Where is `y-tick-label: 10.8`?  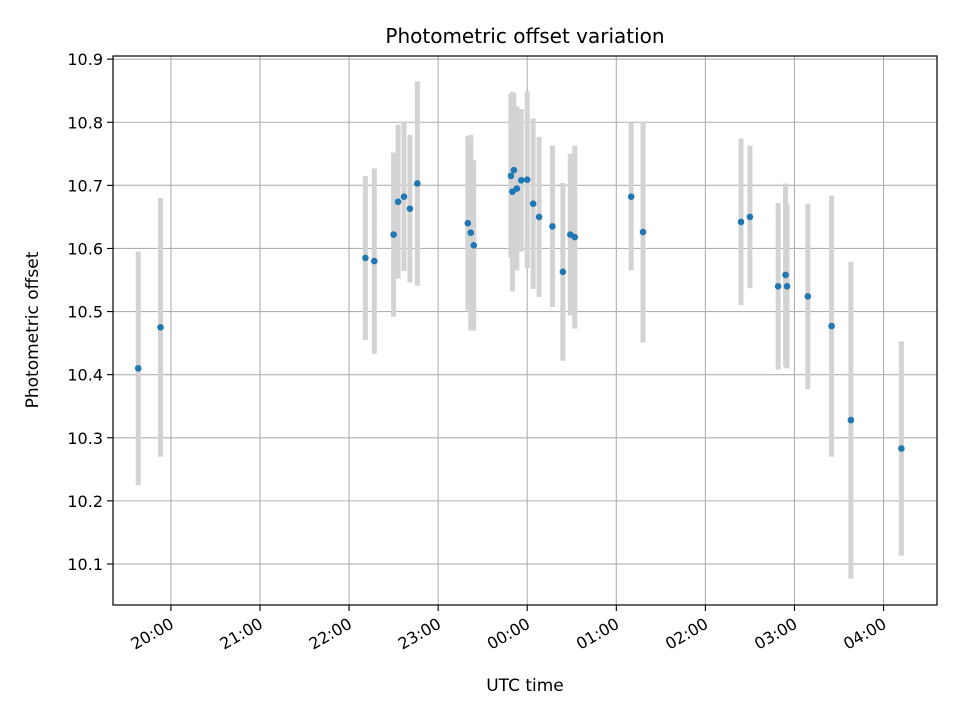 y-tick-label: 10.8 is located at coordinates (85, 122).